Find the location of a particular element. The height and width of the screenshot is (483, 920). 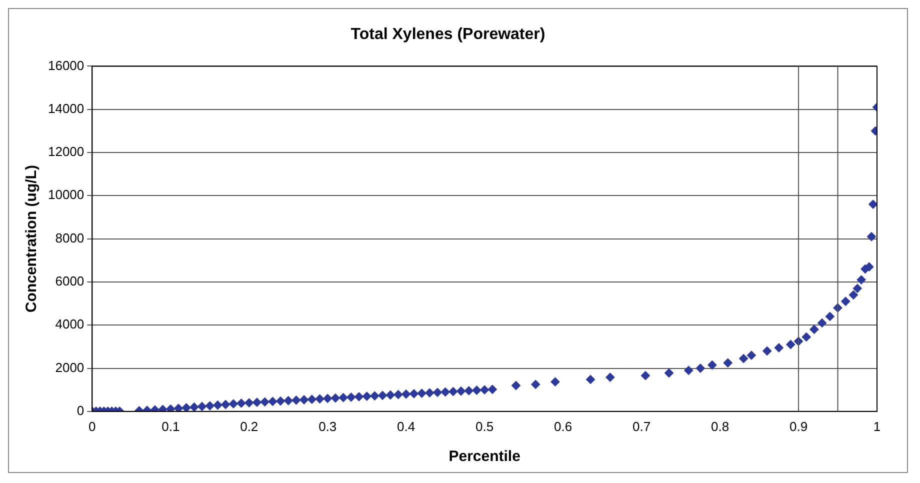

x-tick-label: 0 is located at coordinates (92, 426).